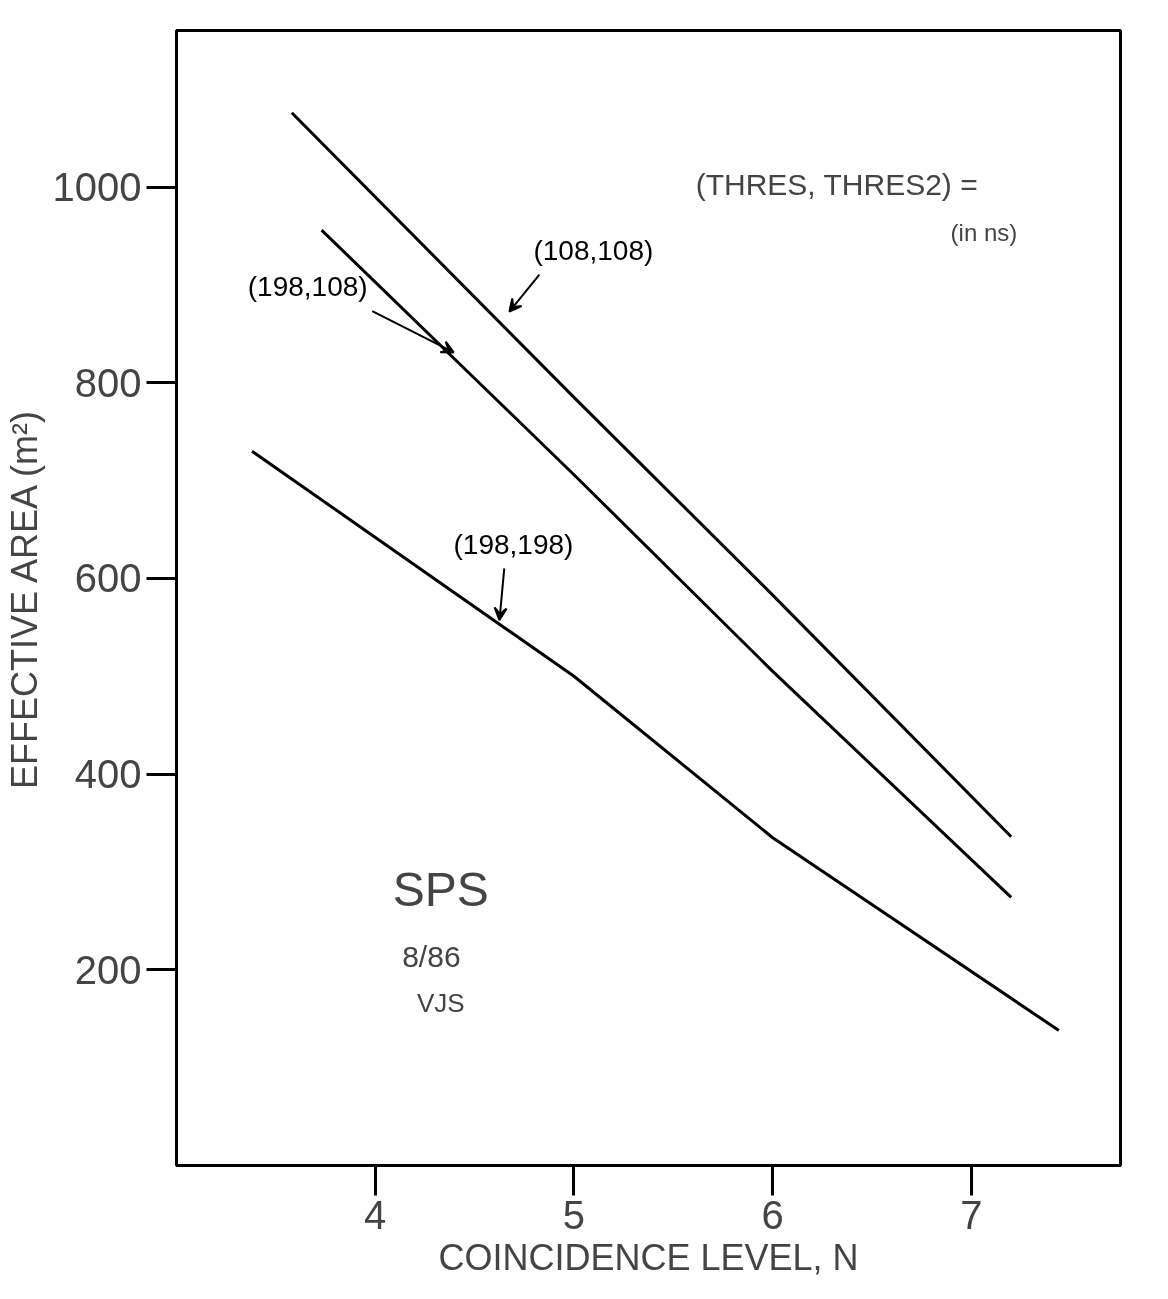 Image resolution: width=1168 pixels, height=1299 pixels. What do you see at coordinates (108, 382) in the screenshot?
I see `y-tick-label: 800` at bounding box center [108, 382].